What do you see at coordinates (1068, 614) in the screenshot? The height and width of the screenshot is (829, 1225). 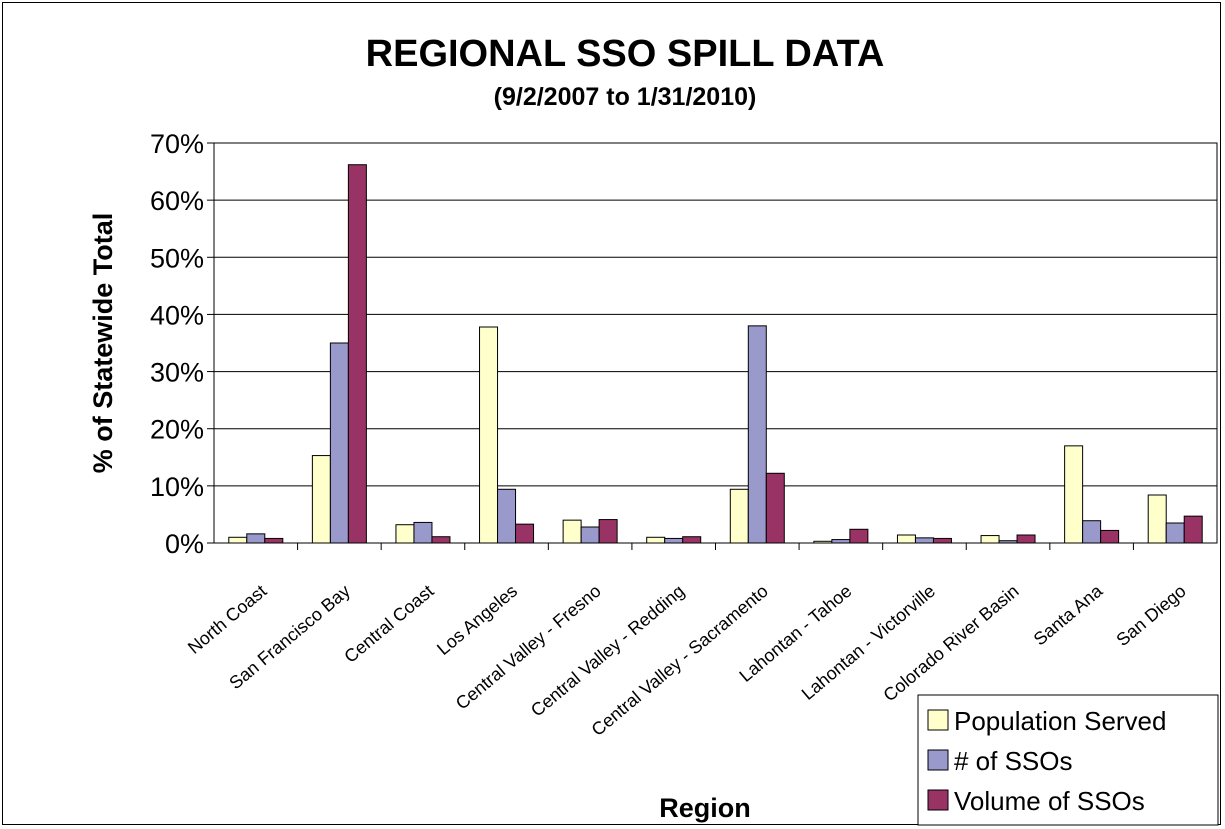 I see `x-tick-label: Santa Ana` at bounding box center [1068, 614].